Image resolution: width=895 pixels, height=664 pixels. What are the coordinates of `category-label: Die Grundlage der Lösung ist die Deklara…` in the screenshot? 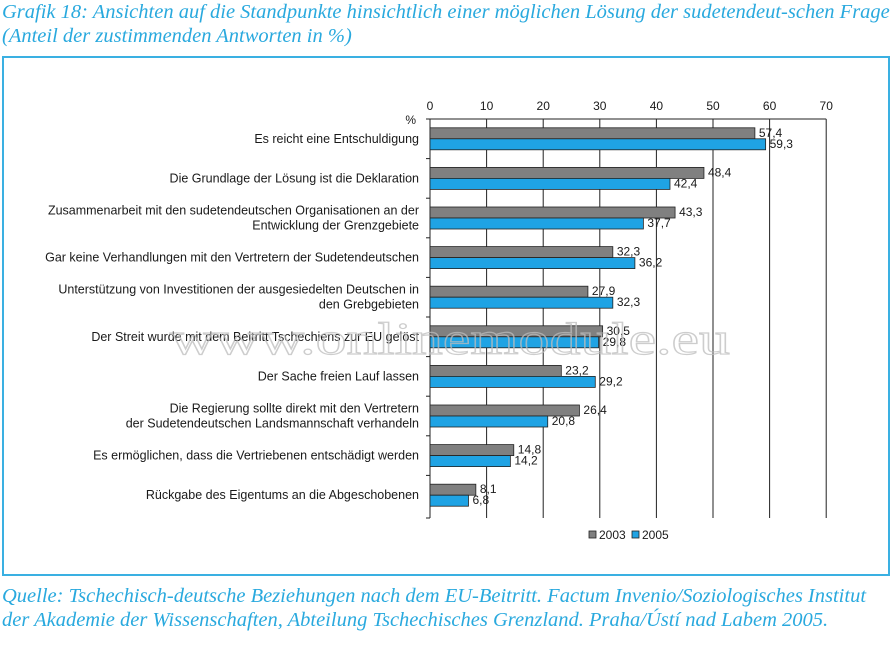 It's located at (294, 178).